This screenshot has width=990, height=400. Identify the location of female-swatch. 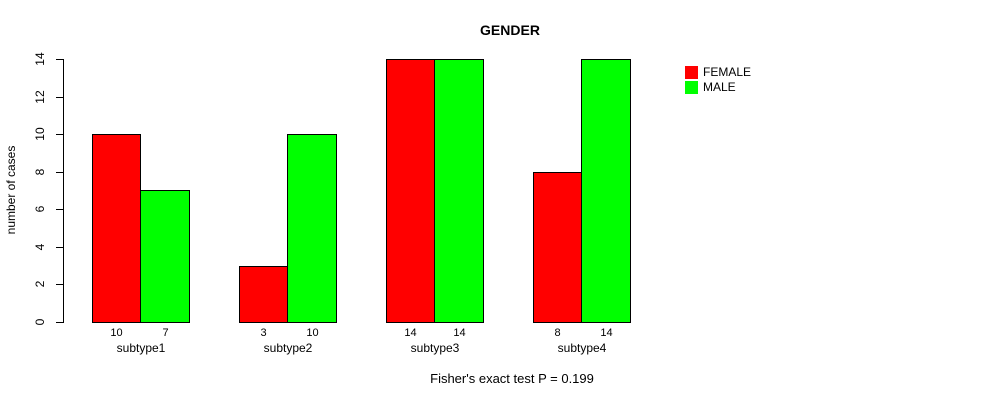
(691, 72).